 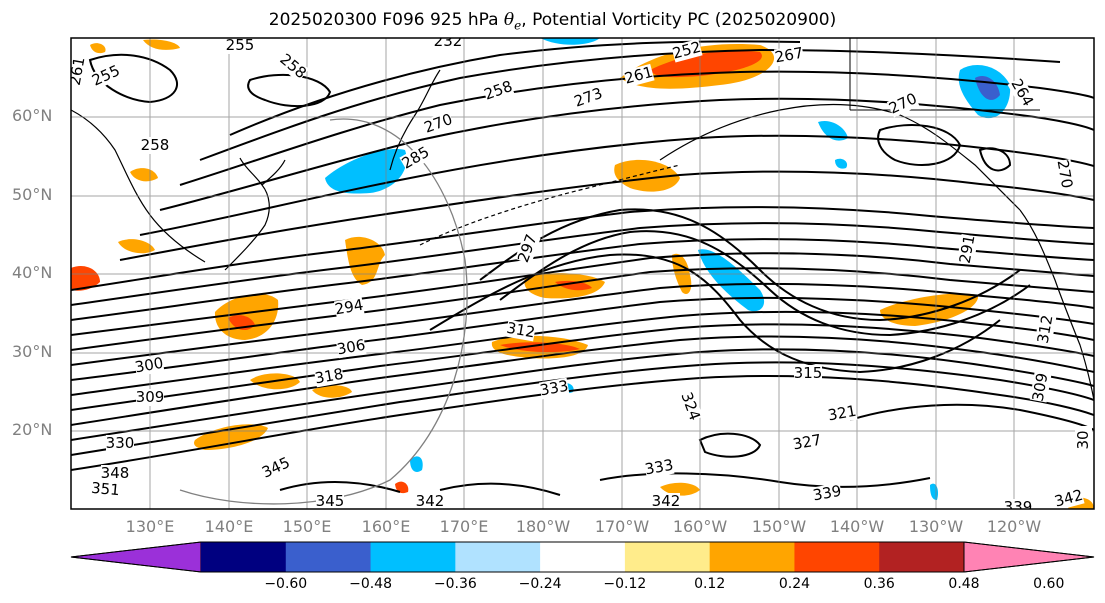 I want to click on contour-label: 270, so click(x=1065, y=173).